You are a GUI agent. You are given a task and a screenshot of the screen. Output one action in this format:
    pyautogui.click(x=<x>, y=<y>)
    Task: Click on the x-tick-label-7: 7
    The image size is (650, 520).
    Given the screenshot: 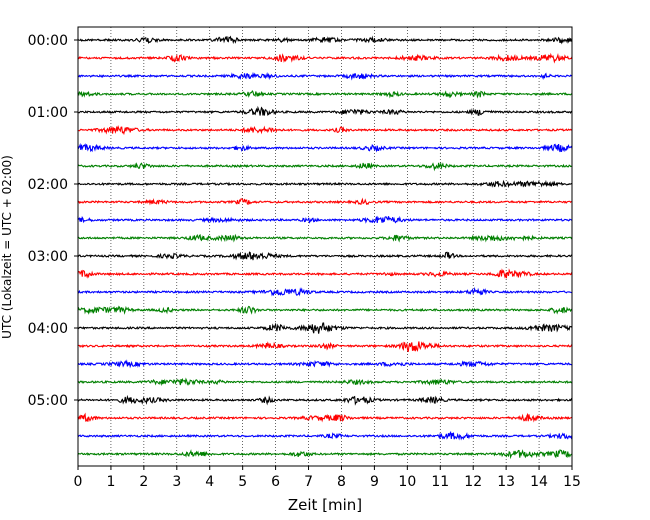 What is the action you would take?
    pyautogui.click(x=308, y=482)
    